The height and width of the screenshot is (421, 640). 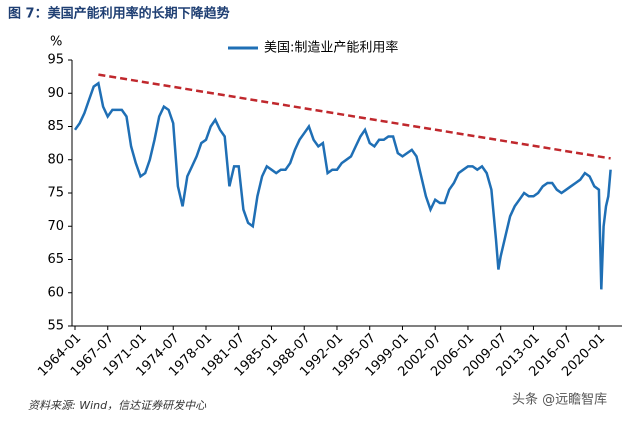 What do you see at coordinates (117, 405) in the screenshot?
I see `source-note: 资料来源: Wind，信达证券研发中心` at bounding box center [117, 405].